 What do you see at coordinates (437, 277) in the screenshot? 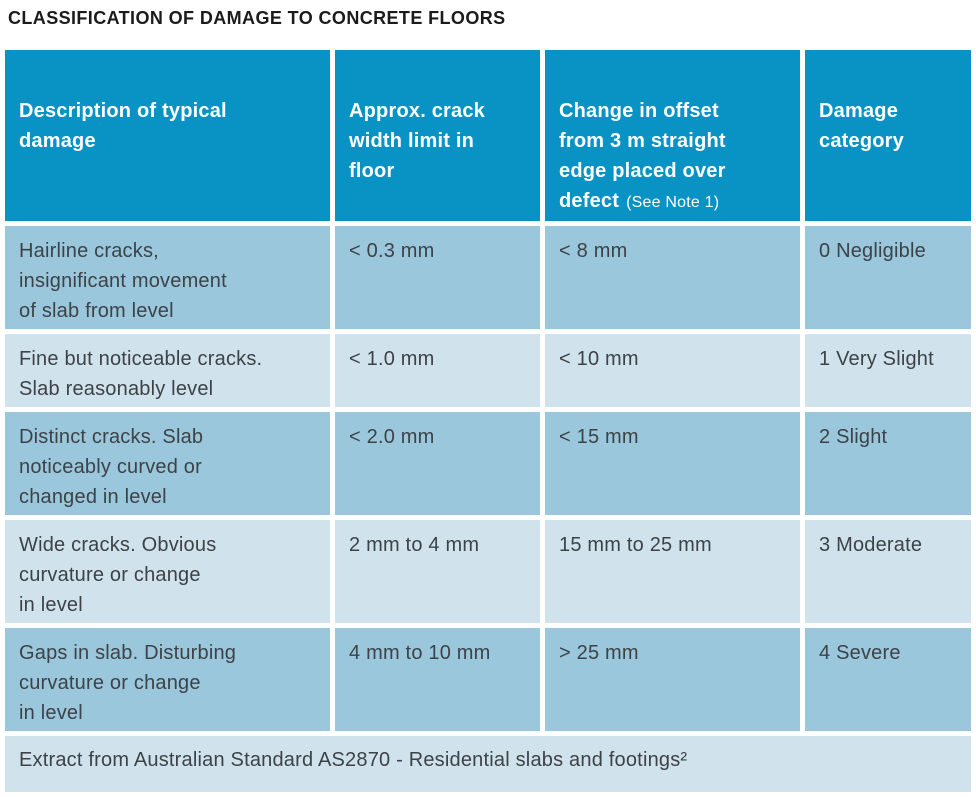
I see `cell-crack-width: < 0.3 mm` at bounding box center [437, 277].